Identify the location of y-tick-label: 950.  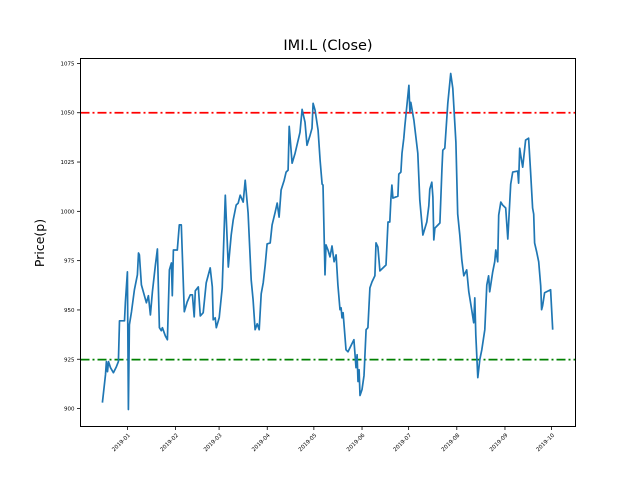
(69, 311).